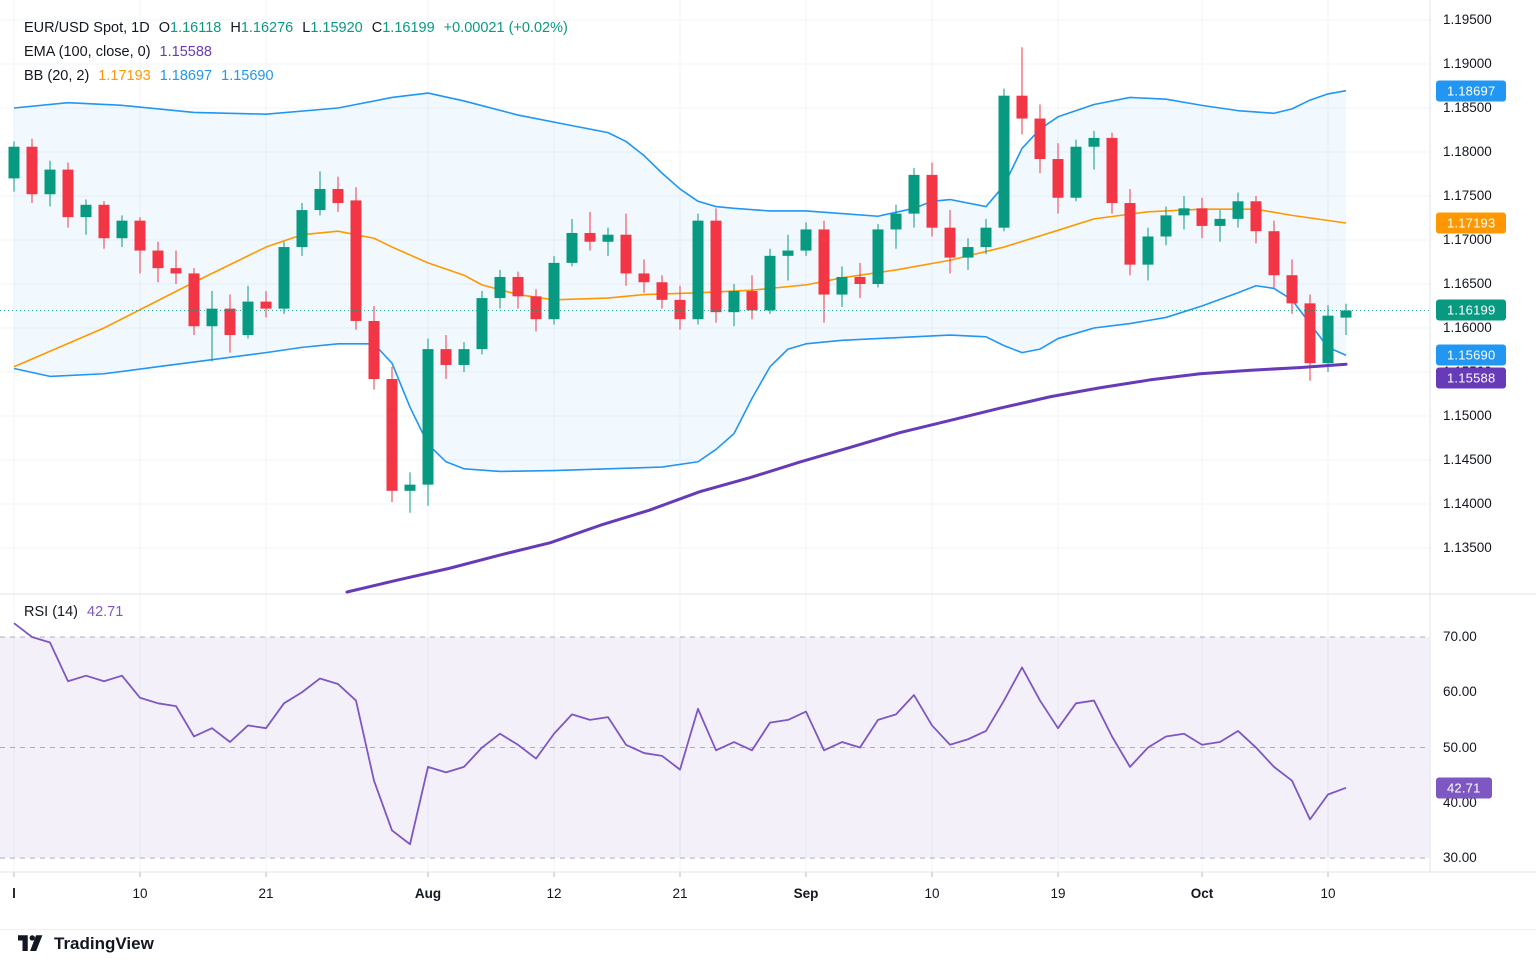 This screenshot has height=972, width=1536. What do you see at coordinates (262, 28) in the screenshot?
I see `ohlc-high: H1.16276` at bounding box center [262, 28].